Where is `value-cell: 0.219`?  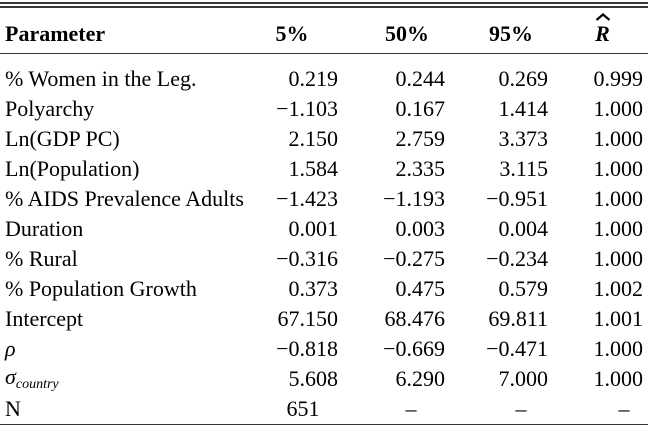
value-cell: 0.219 is located at coordinates (313, 78).